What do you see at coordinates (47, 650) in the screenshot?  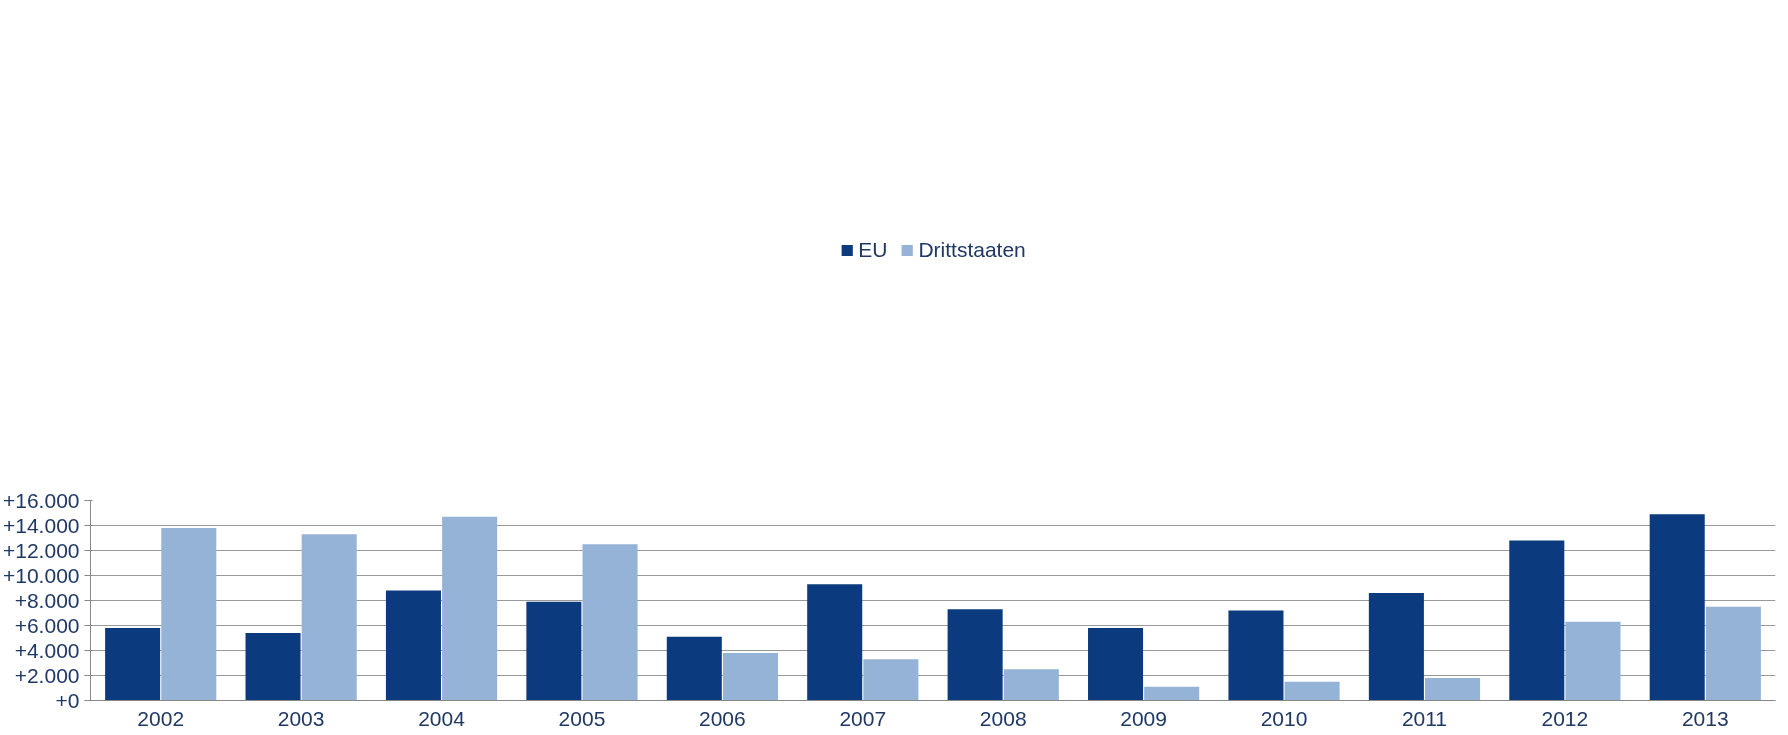 I see `y-tick-label: +4.000` at bounding box center [47, 650].